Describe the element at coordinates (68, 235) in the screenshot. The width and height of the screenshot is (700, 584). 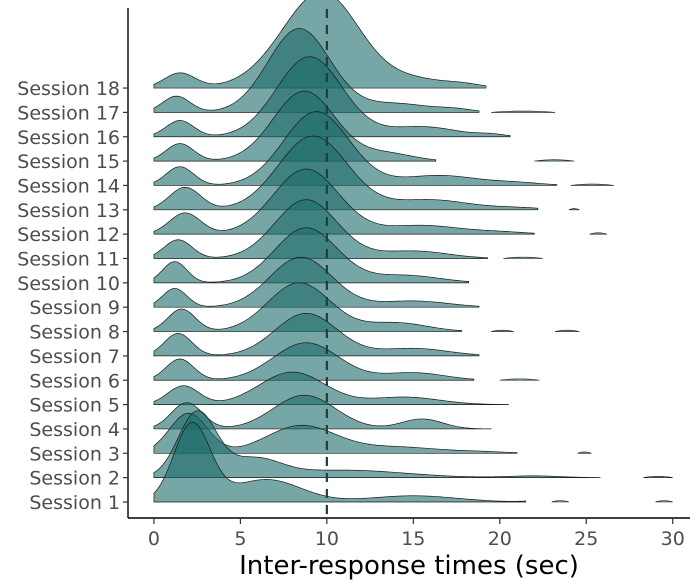
I see `y-tick-label: Session 12` at that location.